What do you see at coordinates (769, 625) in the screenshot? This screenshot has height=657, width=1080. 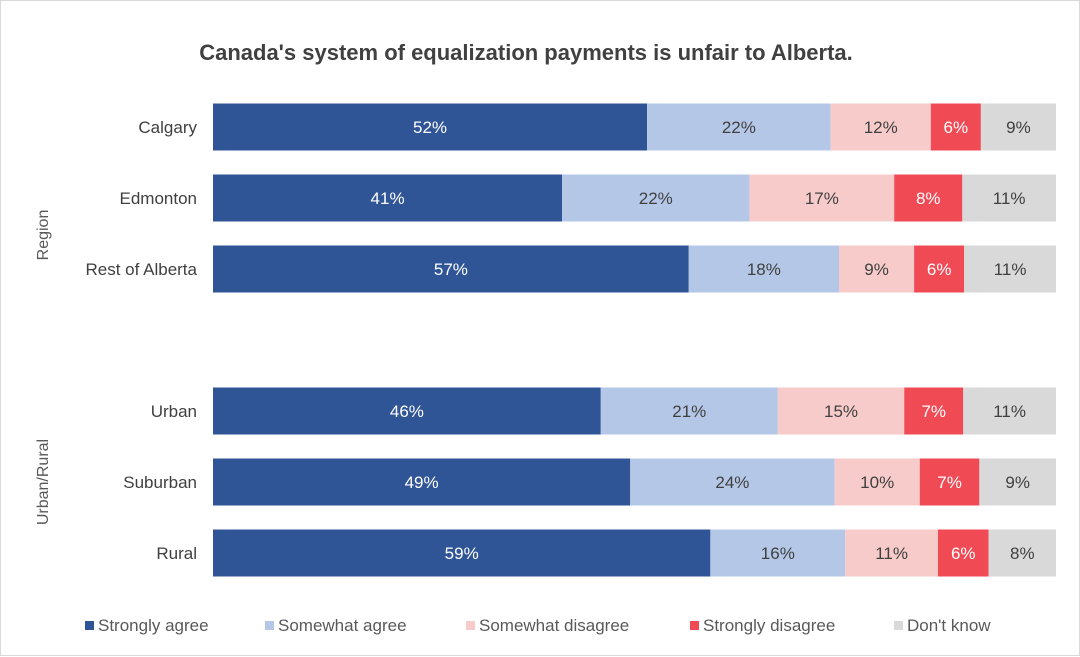 I see `legend-label-strongly-disagree: Strongly disagree` at bounding box center [769, 625].